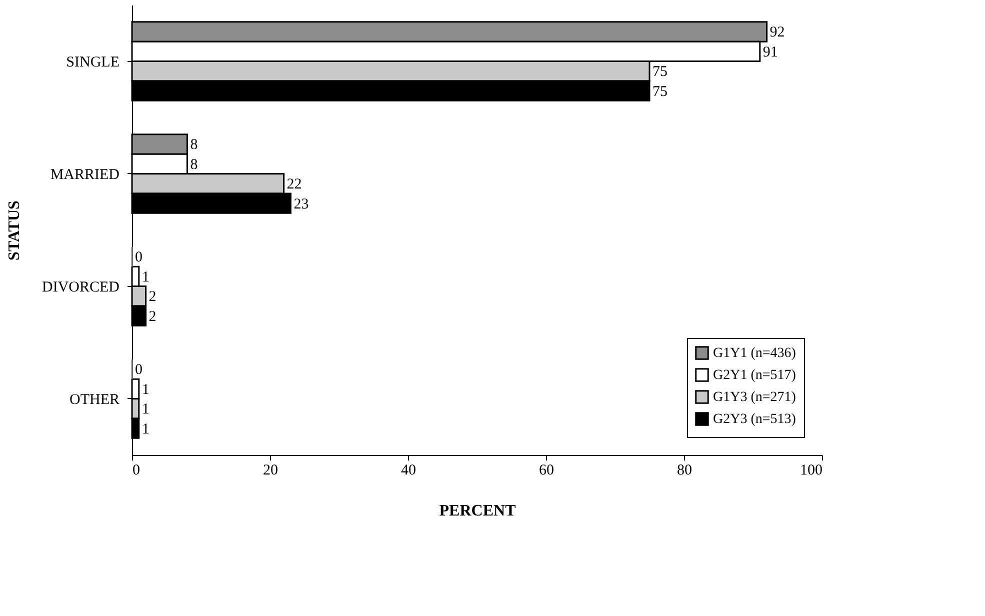  What do you see at coordinates (136, 470) in the screenshot?
I see `x-tick-label: 0` at bounding box center [136, 470].